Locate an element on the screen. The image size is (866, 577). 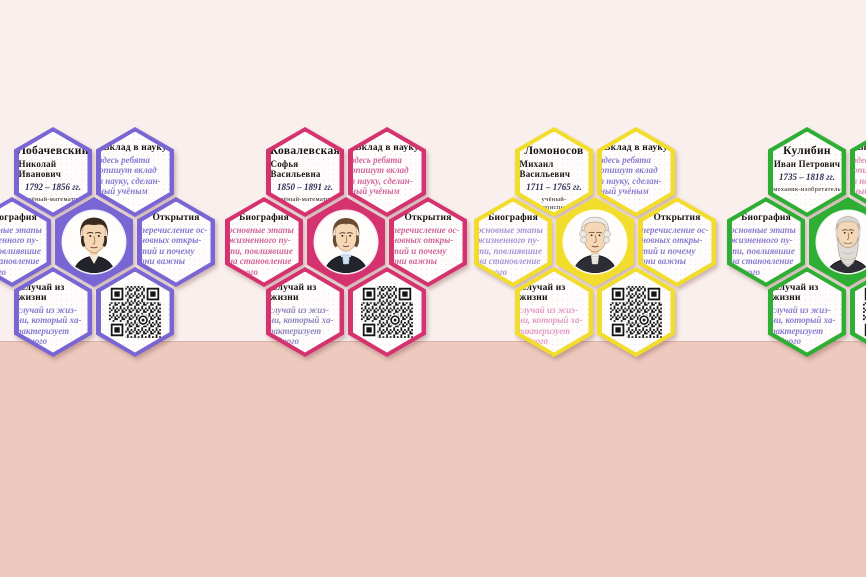
scientist-years: 1735 – 1818 гг. is located at coordinates (807, 176).